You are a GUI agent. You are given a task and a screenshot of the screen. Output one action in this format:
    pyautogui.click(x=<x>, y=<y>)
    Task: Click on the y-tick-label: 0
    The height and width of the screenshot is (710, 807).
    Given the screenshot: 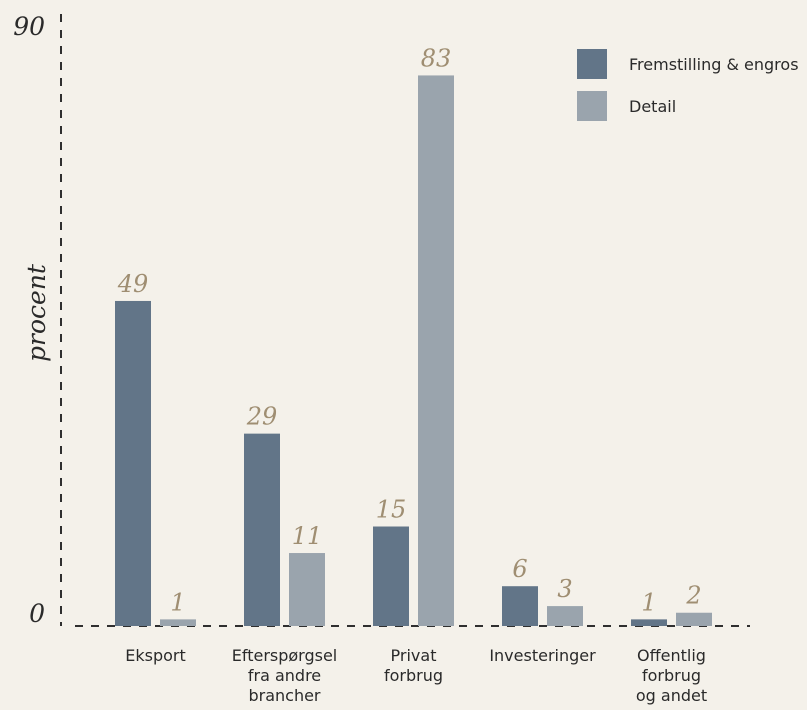 What is the action you would take?
    pyautogui.click(x=37, y=613)
    